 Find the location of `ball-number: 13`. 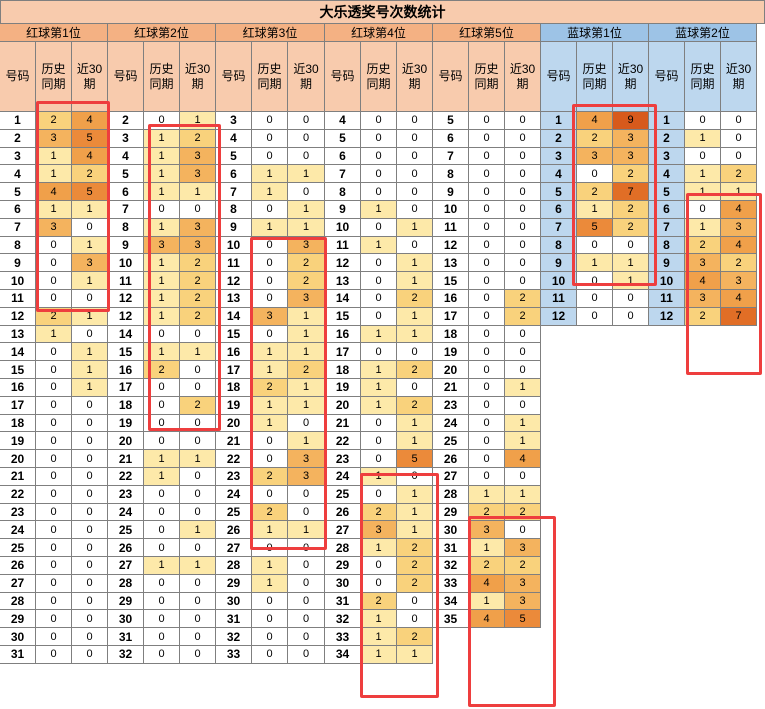

ball-number: 13 is located at coordinates (18, 334).